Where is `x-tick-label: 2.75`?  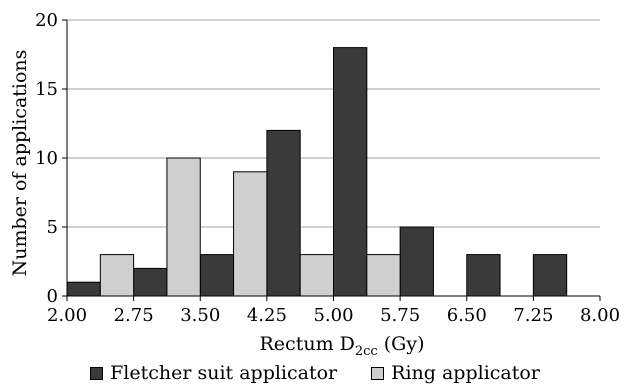
x-tick-label: 2.75 is located at coordinates (134, 315).